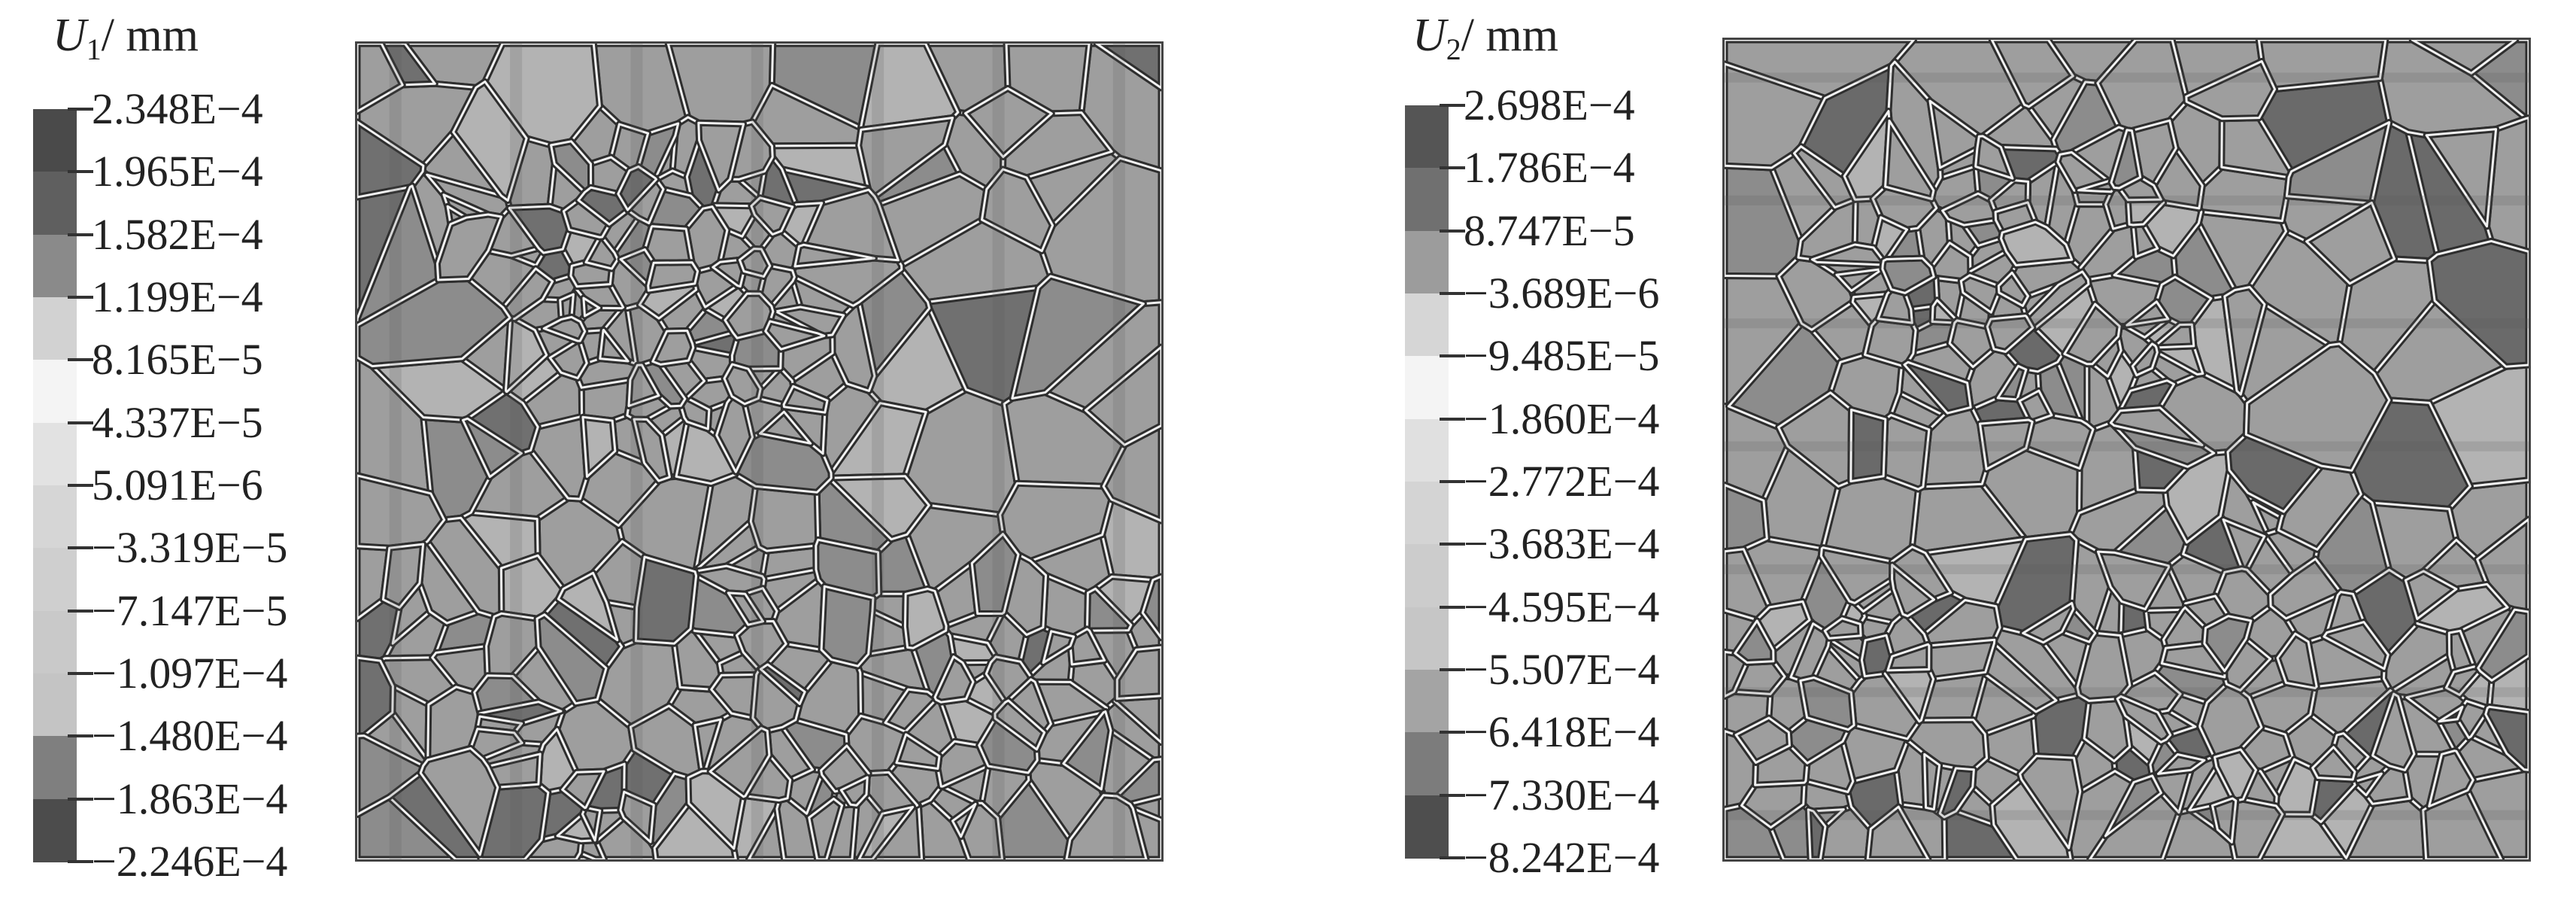  Describe the element at coordinates (1562, 418) in the screenshot. I see `u2-legend-label: −1.860E−4` at that location.